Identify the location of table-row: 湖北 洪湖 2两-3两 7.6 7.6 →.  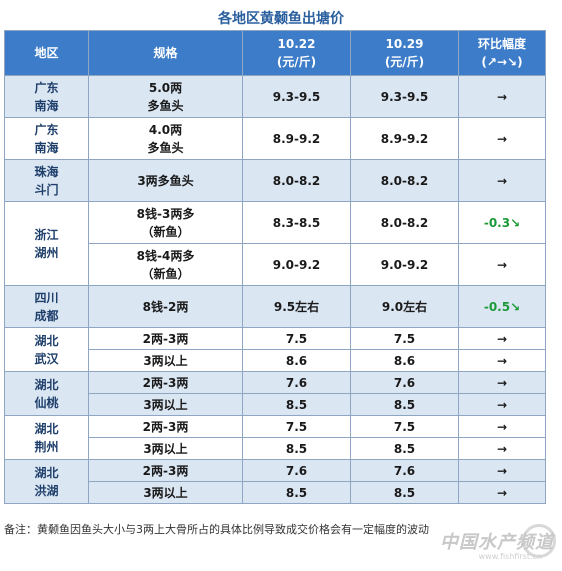
(275, 481).